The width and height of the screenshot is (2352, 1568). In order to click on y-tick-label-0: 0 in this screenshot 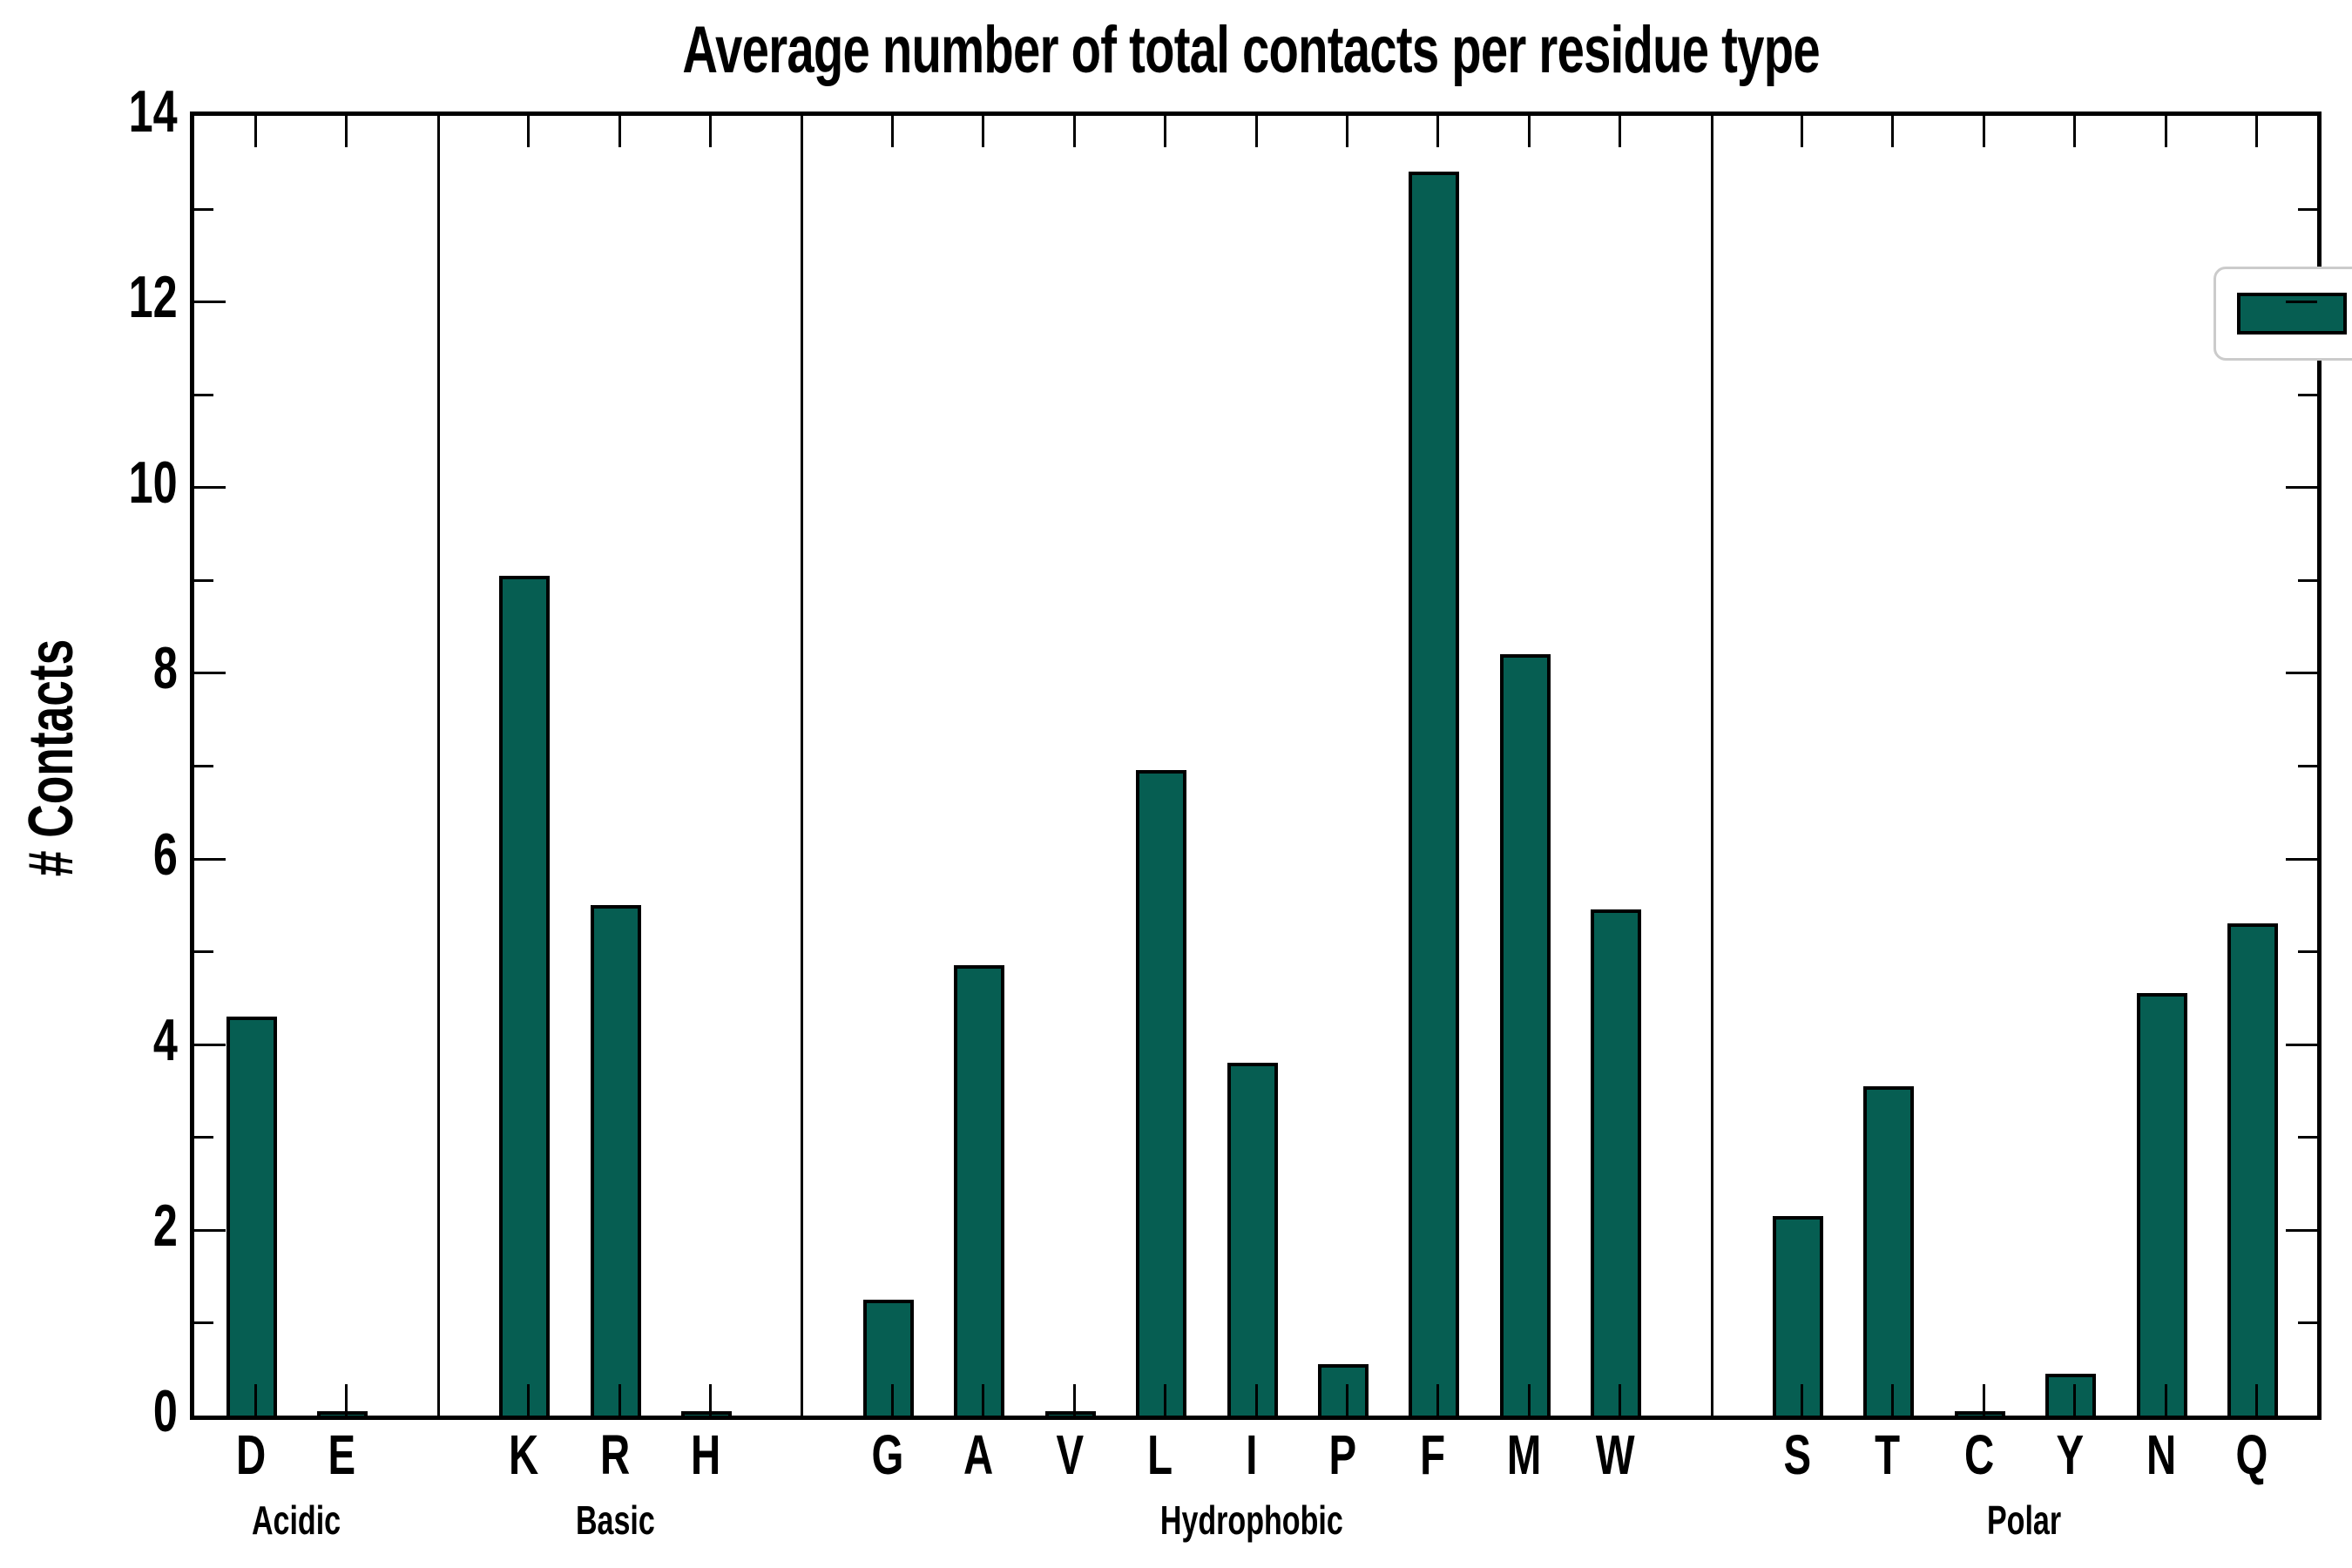, I will do `click(166, 1411)`.